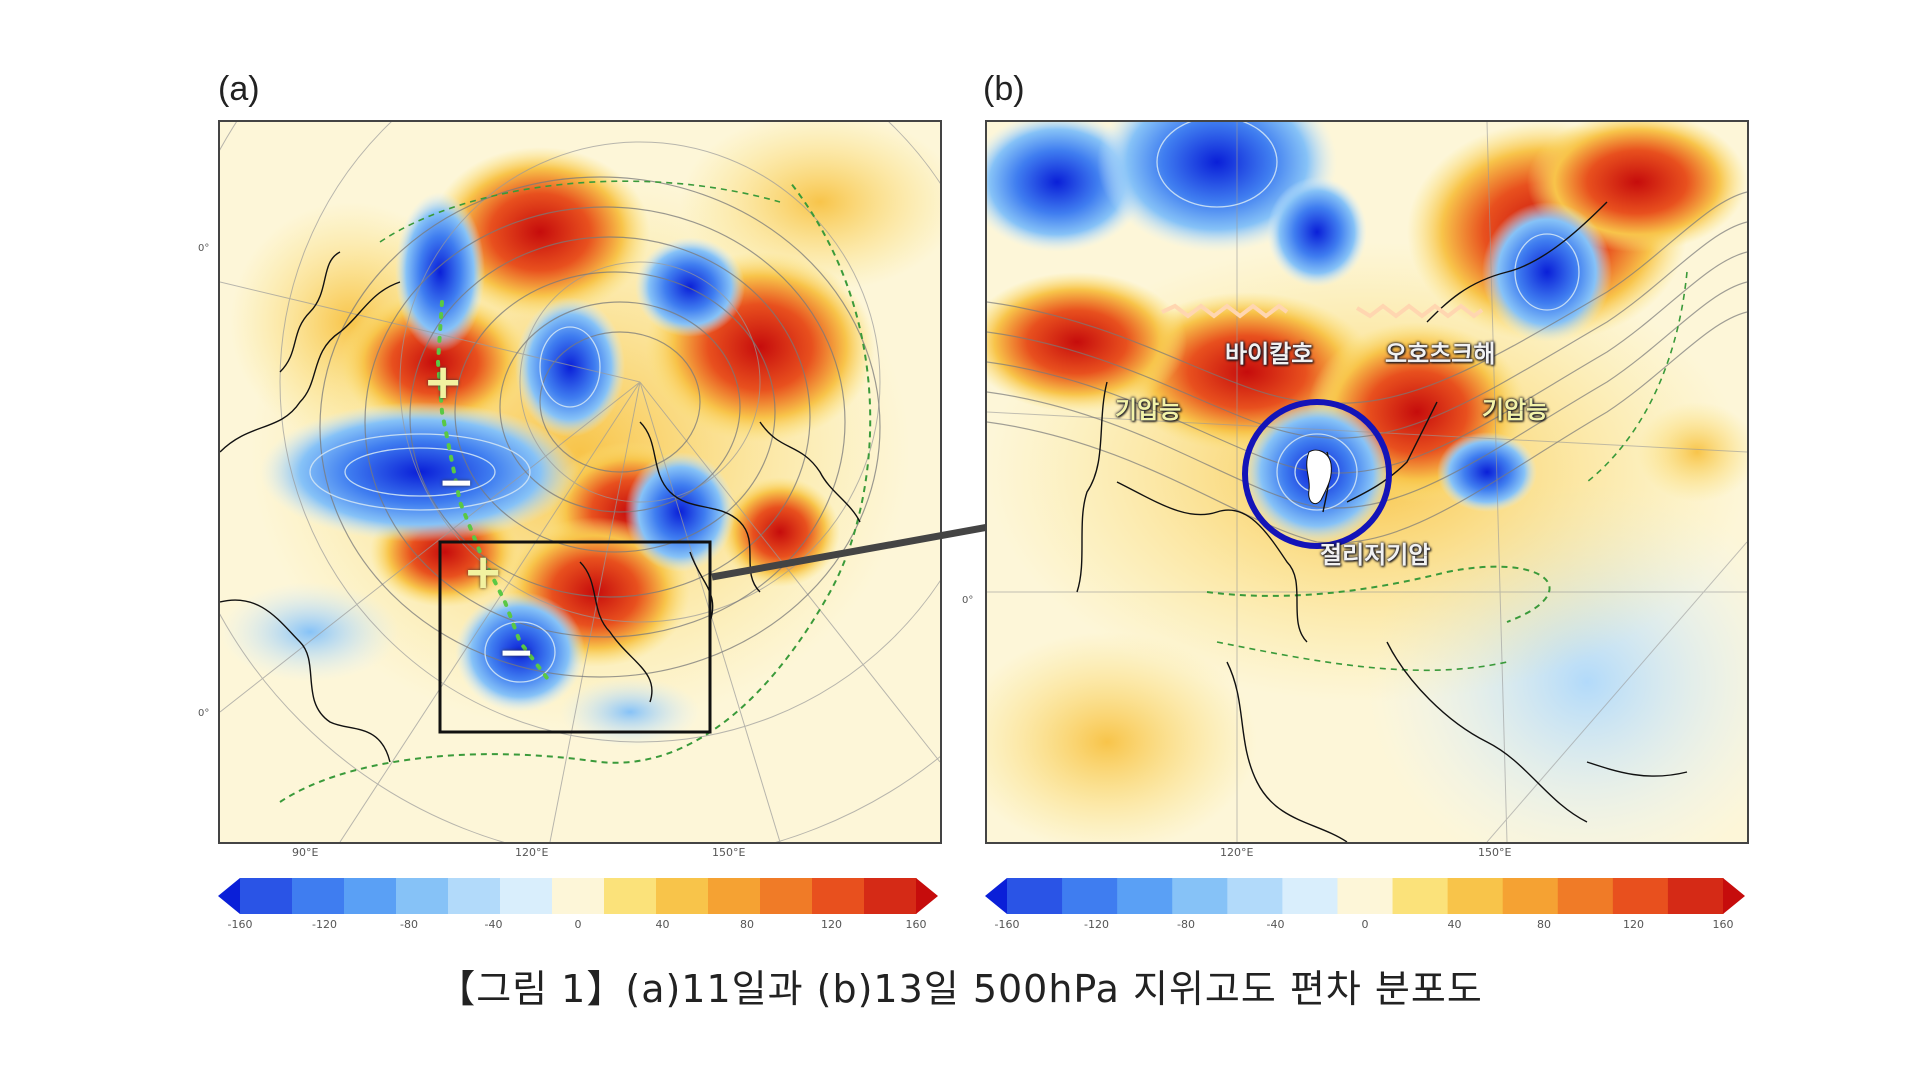 Image resolution: width=1920 pixels, height=1080 pixels. I want to click on annotation-okhotsk: 오호츠크해, so click(1440, 354).